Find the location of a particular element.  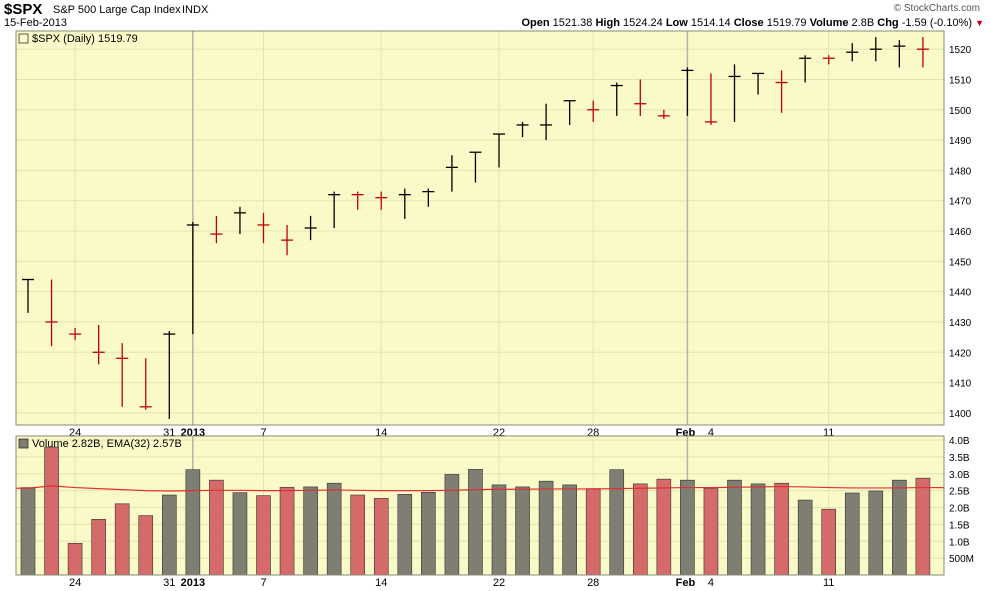

volume-x-tick-label: 22 is located at coordinates (499, 583).